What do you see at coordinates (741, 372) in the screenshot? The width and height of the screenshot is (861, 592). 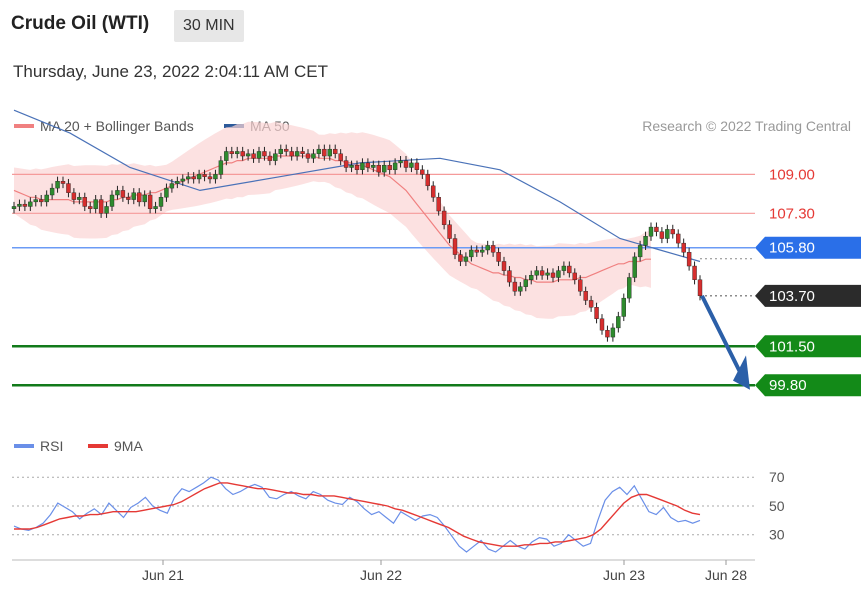 I see `forecast-arrowhead` at bounding box center [741, 372].